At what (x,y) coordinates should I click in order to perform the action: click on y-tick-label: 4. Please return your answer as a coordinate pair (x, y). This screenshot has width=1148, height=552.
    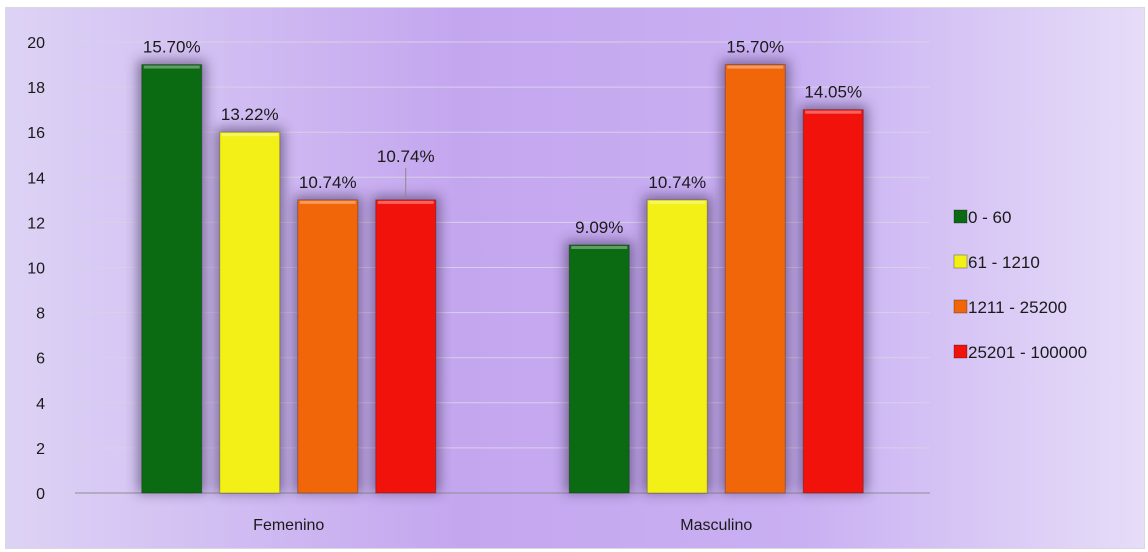
    Looking at the image, I should click on (40, 404).